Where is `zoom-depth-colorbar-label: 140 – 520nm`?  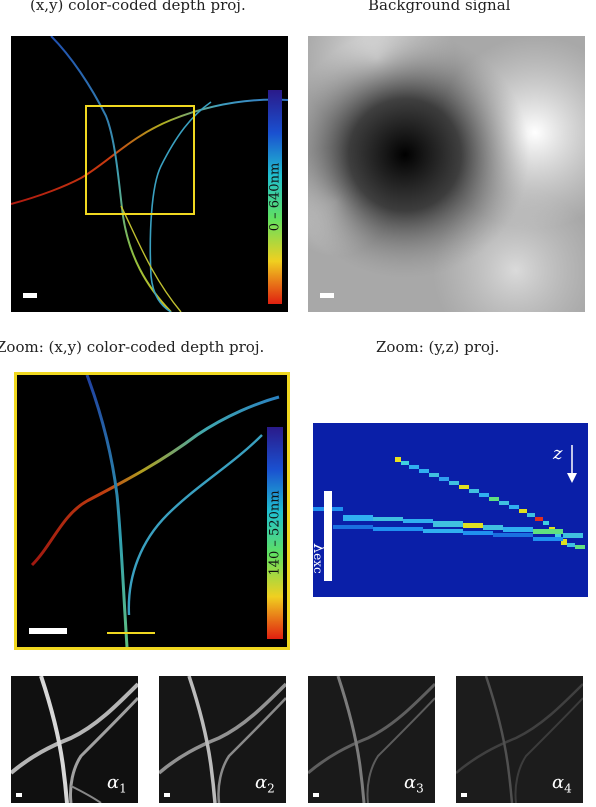 zoom-depth-colorbar-label: 140 – 520nm is located at coordinates (275, 533).